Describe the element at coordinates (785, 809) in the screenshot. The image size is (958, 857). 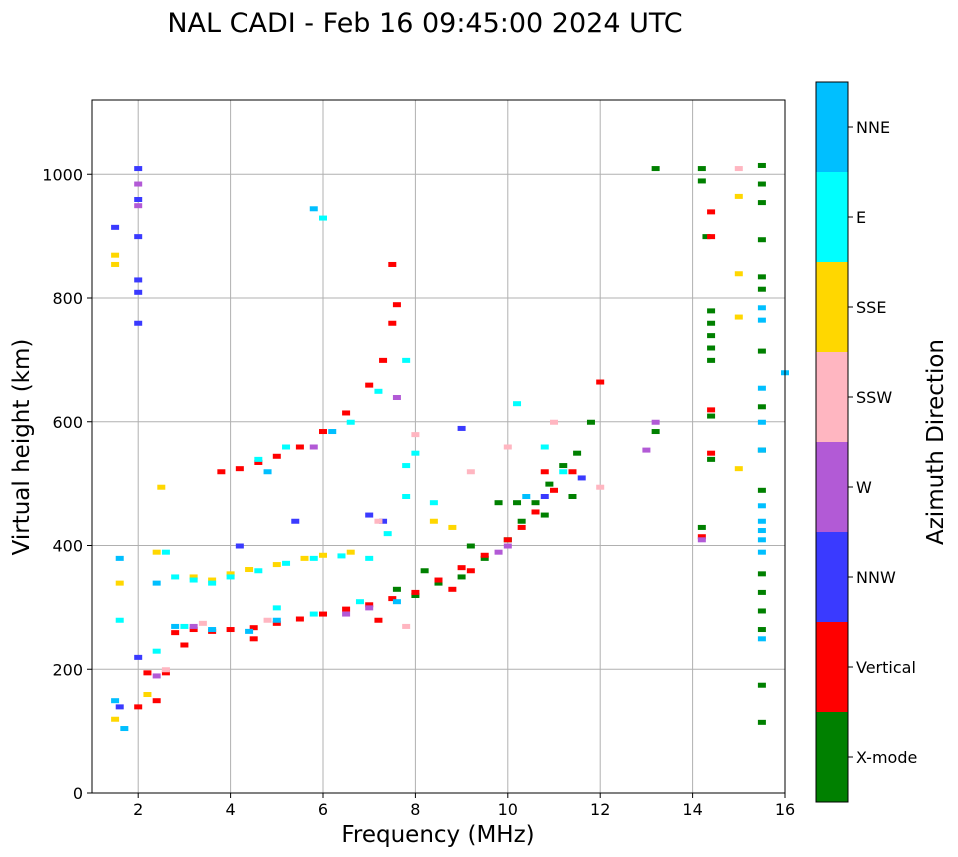
I see `x-tick-label: 16` at that location.